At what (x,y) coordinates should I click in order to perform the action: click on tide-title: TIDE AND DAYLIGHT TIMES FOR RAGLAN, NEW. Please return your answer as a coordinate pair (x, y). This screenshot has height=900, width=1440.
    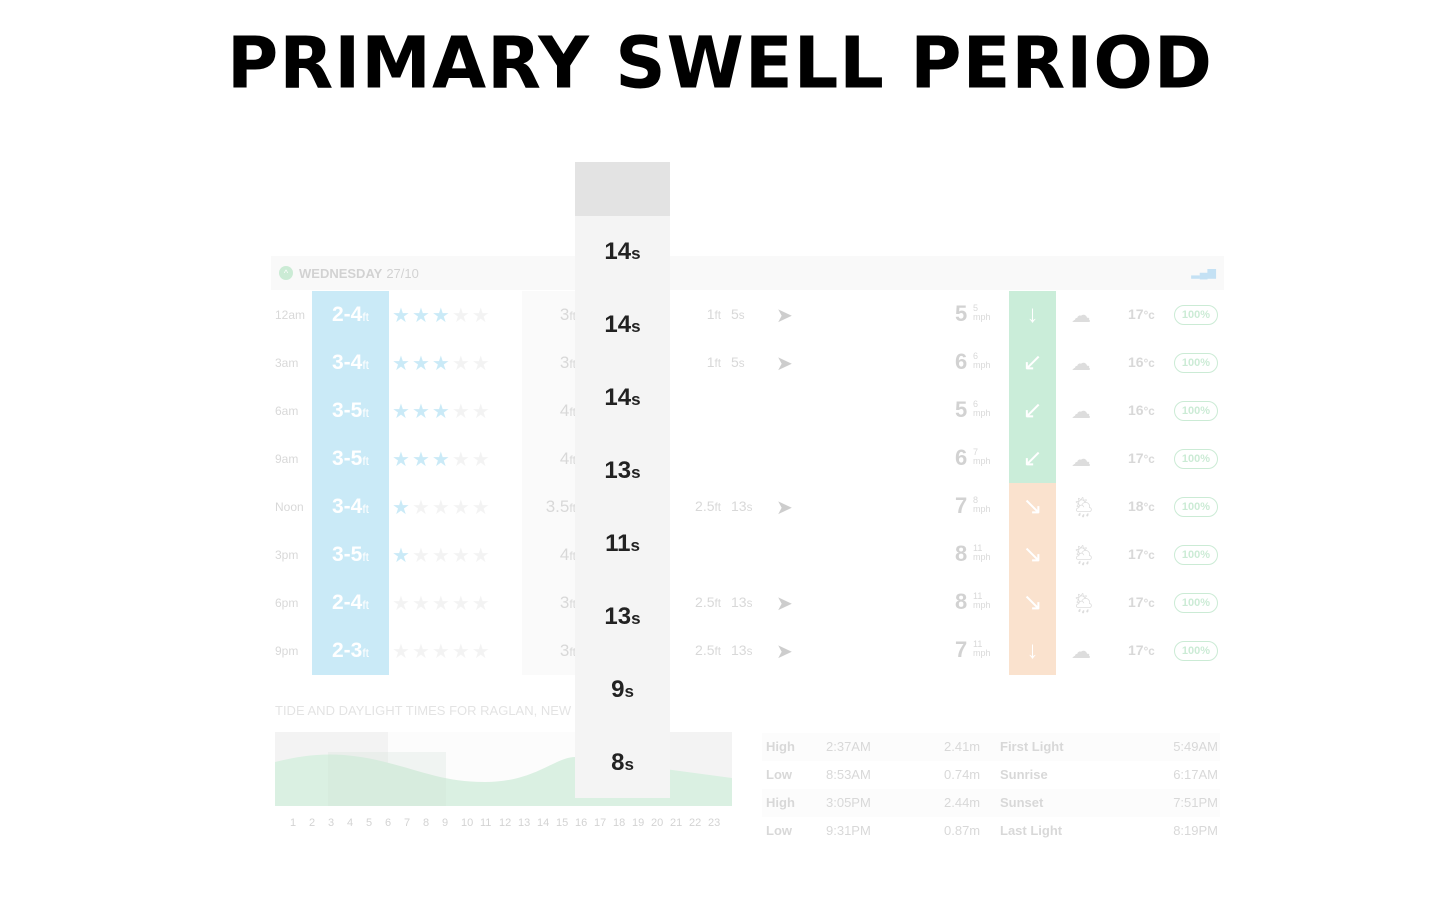
    Looking at the image, I should click on (423, 710).